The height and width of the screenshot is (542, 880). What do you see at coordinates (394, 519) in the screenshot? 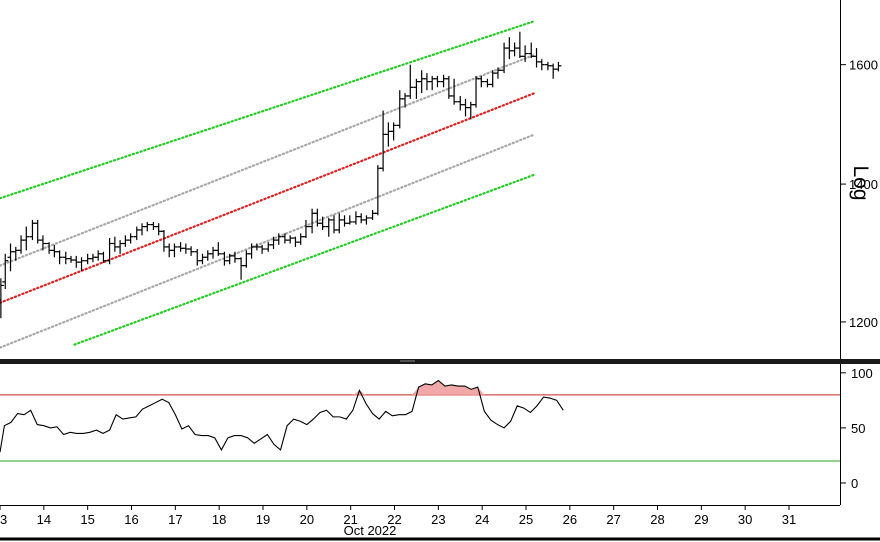
I see `x-tick-label: 22` at bounding box center [394, 519].